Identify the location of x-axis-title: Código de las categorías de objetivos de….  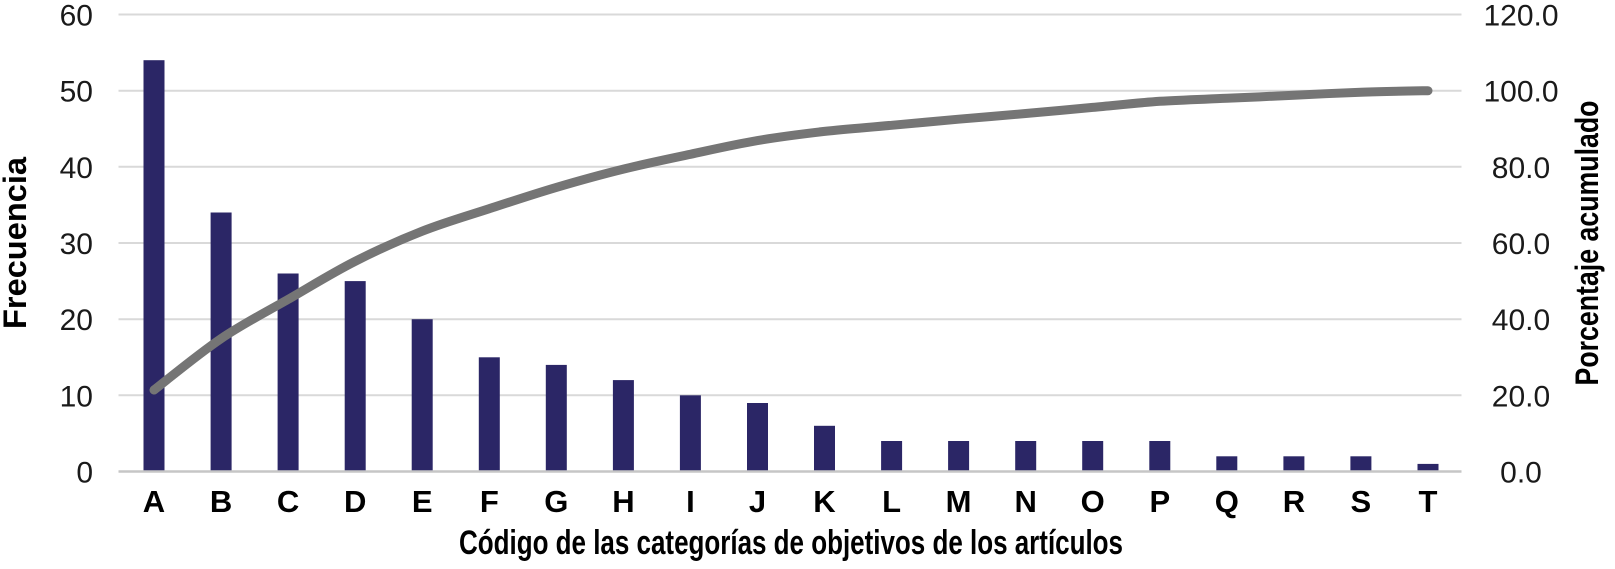
(791, 543).